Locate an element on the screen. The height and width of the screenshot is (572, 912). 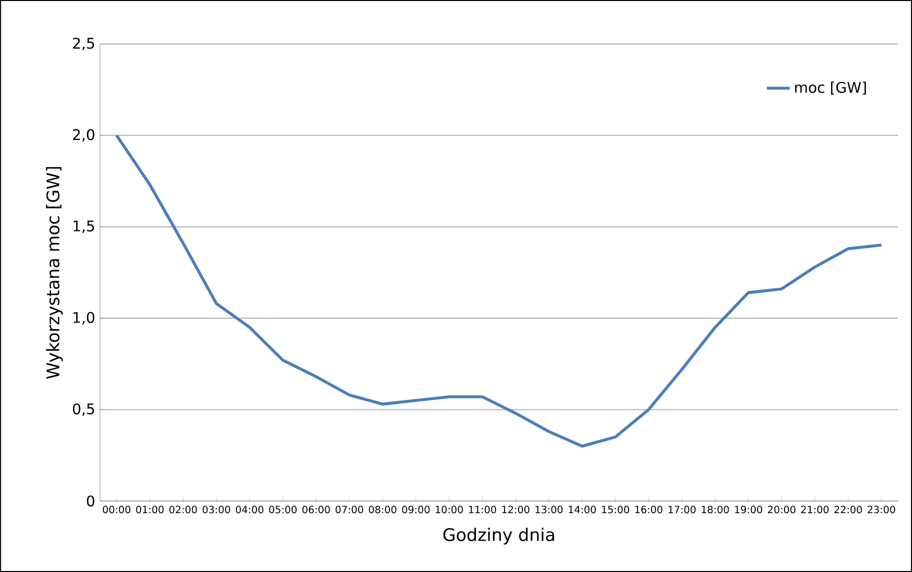
y-tick-label: 1,5 is located at coordinates (84, 226).